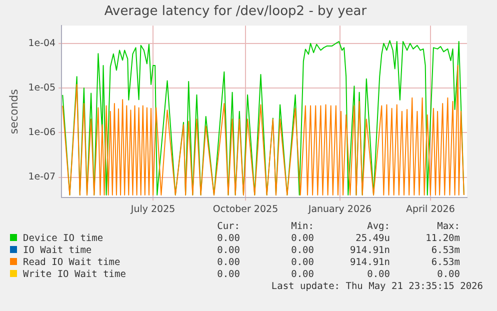 Image resolution: width=497 pixels, height=311 pixels. What do you see at coordinates (72, 263) in the screenshot?
I see `legend-label: Read IO Wait time` at bounding box center [72, 263].